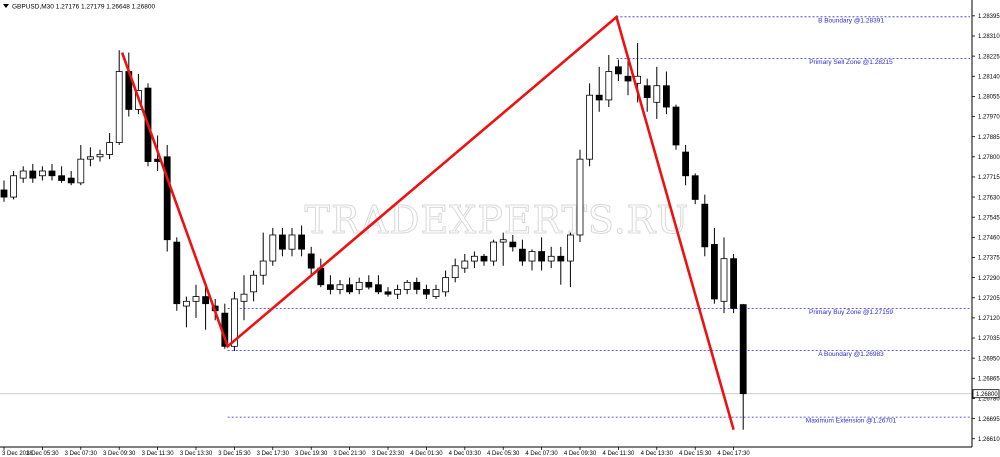  I want to click on price-tick-label: 1.28310, so click(989, 37).